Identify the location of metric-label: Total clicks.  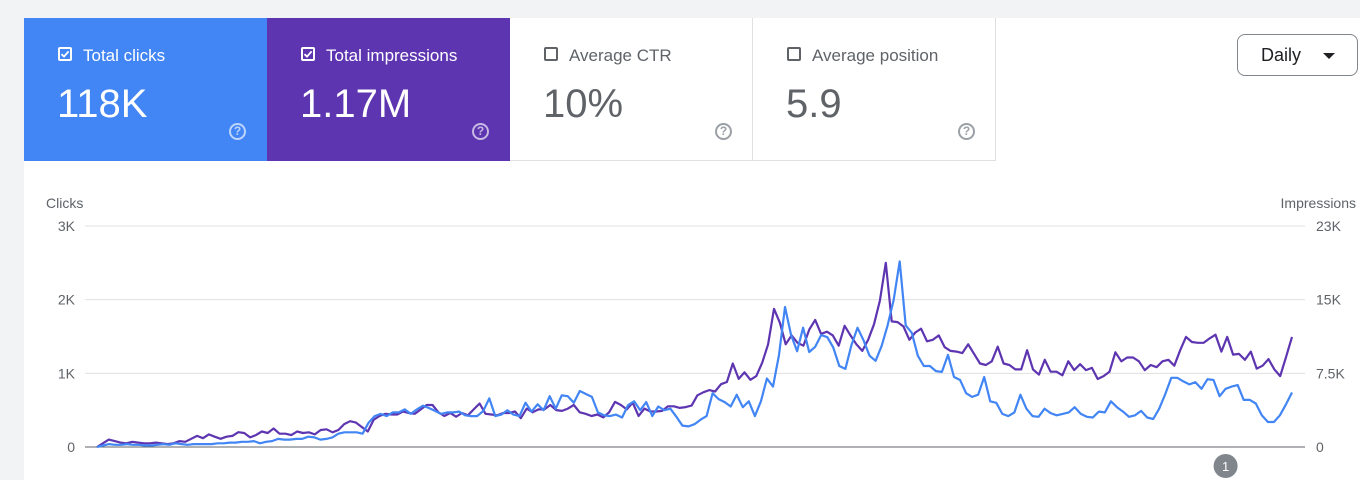
(124, 55).